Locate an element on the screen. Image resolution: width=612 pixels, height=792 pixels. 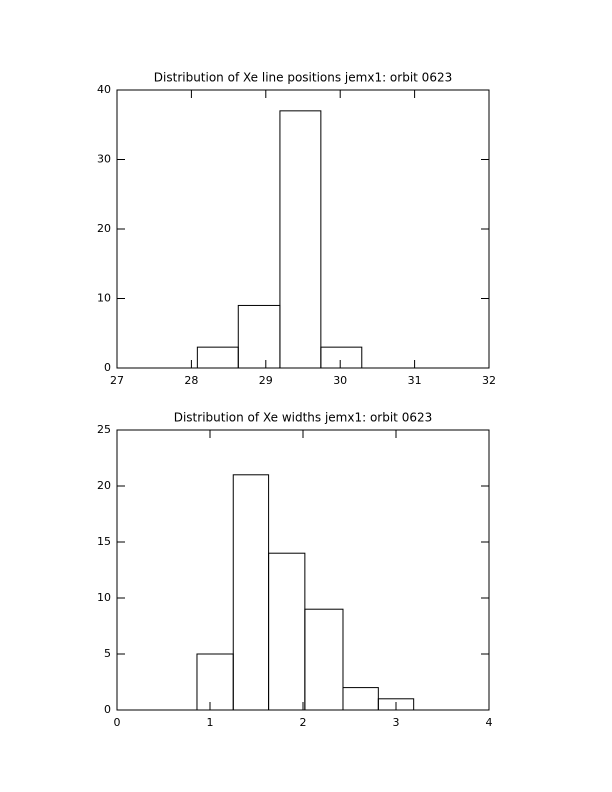
x-tick-label: 29 is located at coordinates (266, 380).